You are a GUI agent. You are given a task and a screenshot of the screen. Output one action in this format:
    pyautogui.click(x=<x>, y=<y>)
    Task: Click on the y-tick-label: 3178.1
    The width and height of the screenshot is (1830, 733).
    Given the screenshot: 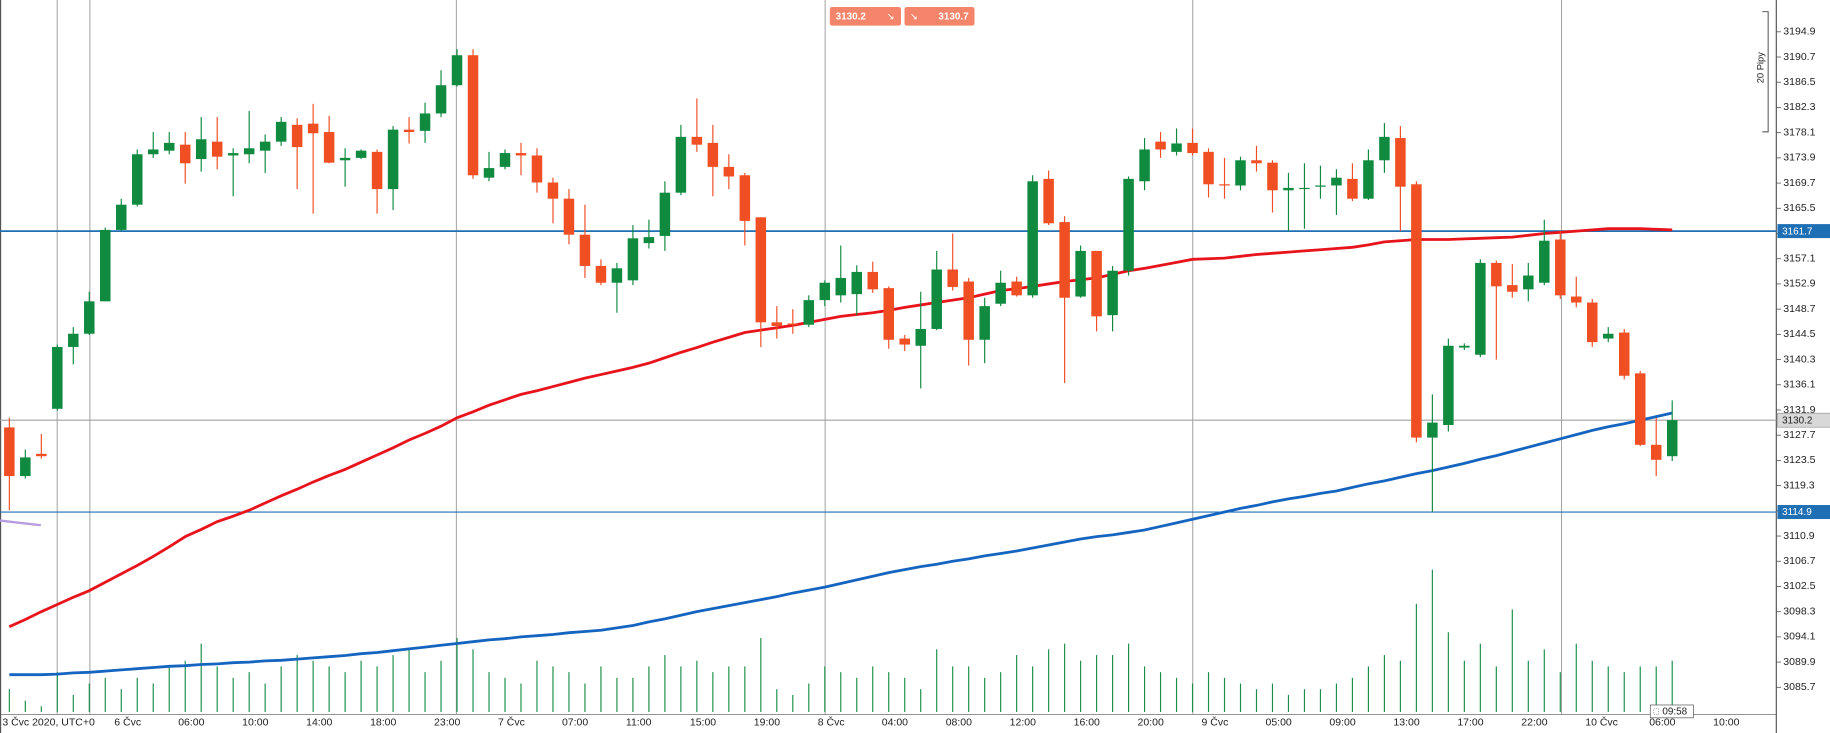 What is the action you would take?
    pyautogui.click(x=1799, y=132)
    